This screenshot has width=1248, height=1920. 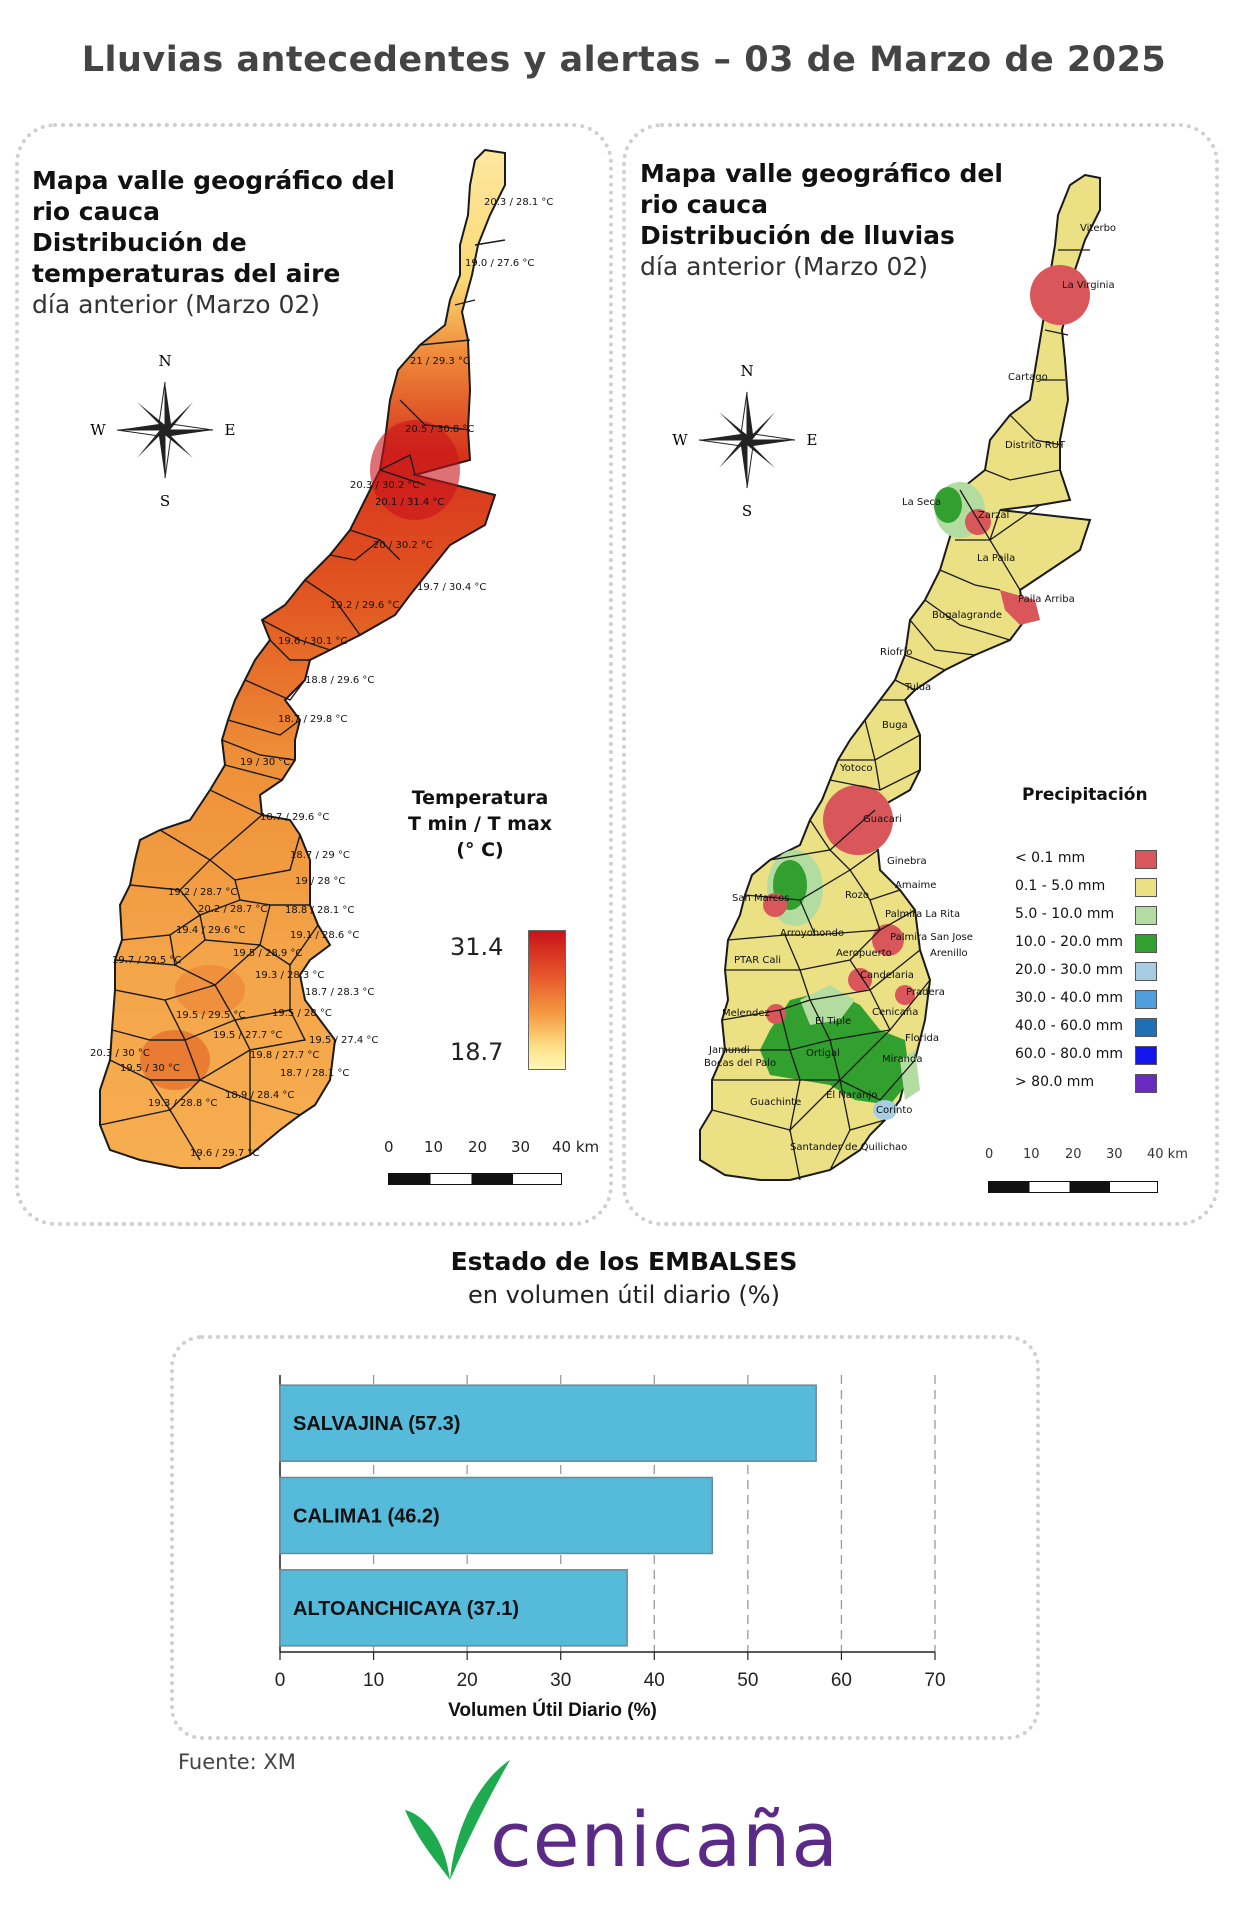 What do you see at coordinates (290, 975) in the screenshot?
I see `temp-station-label: 19.3 / 28.3 °C` at bounding box center [290, 975].